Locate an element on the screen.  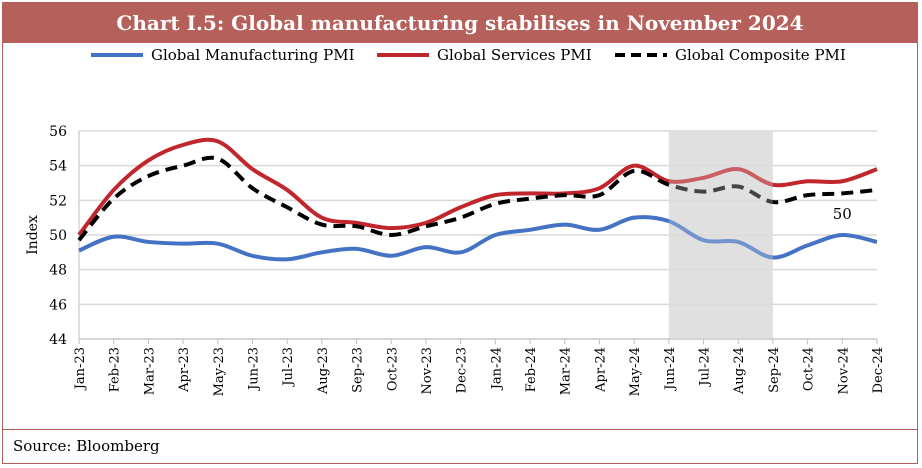
x-tick-label: Mar-24 is located at coordinates (566, 371).